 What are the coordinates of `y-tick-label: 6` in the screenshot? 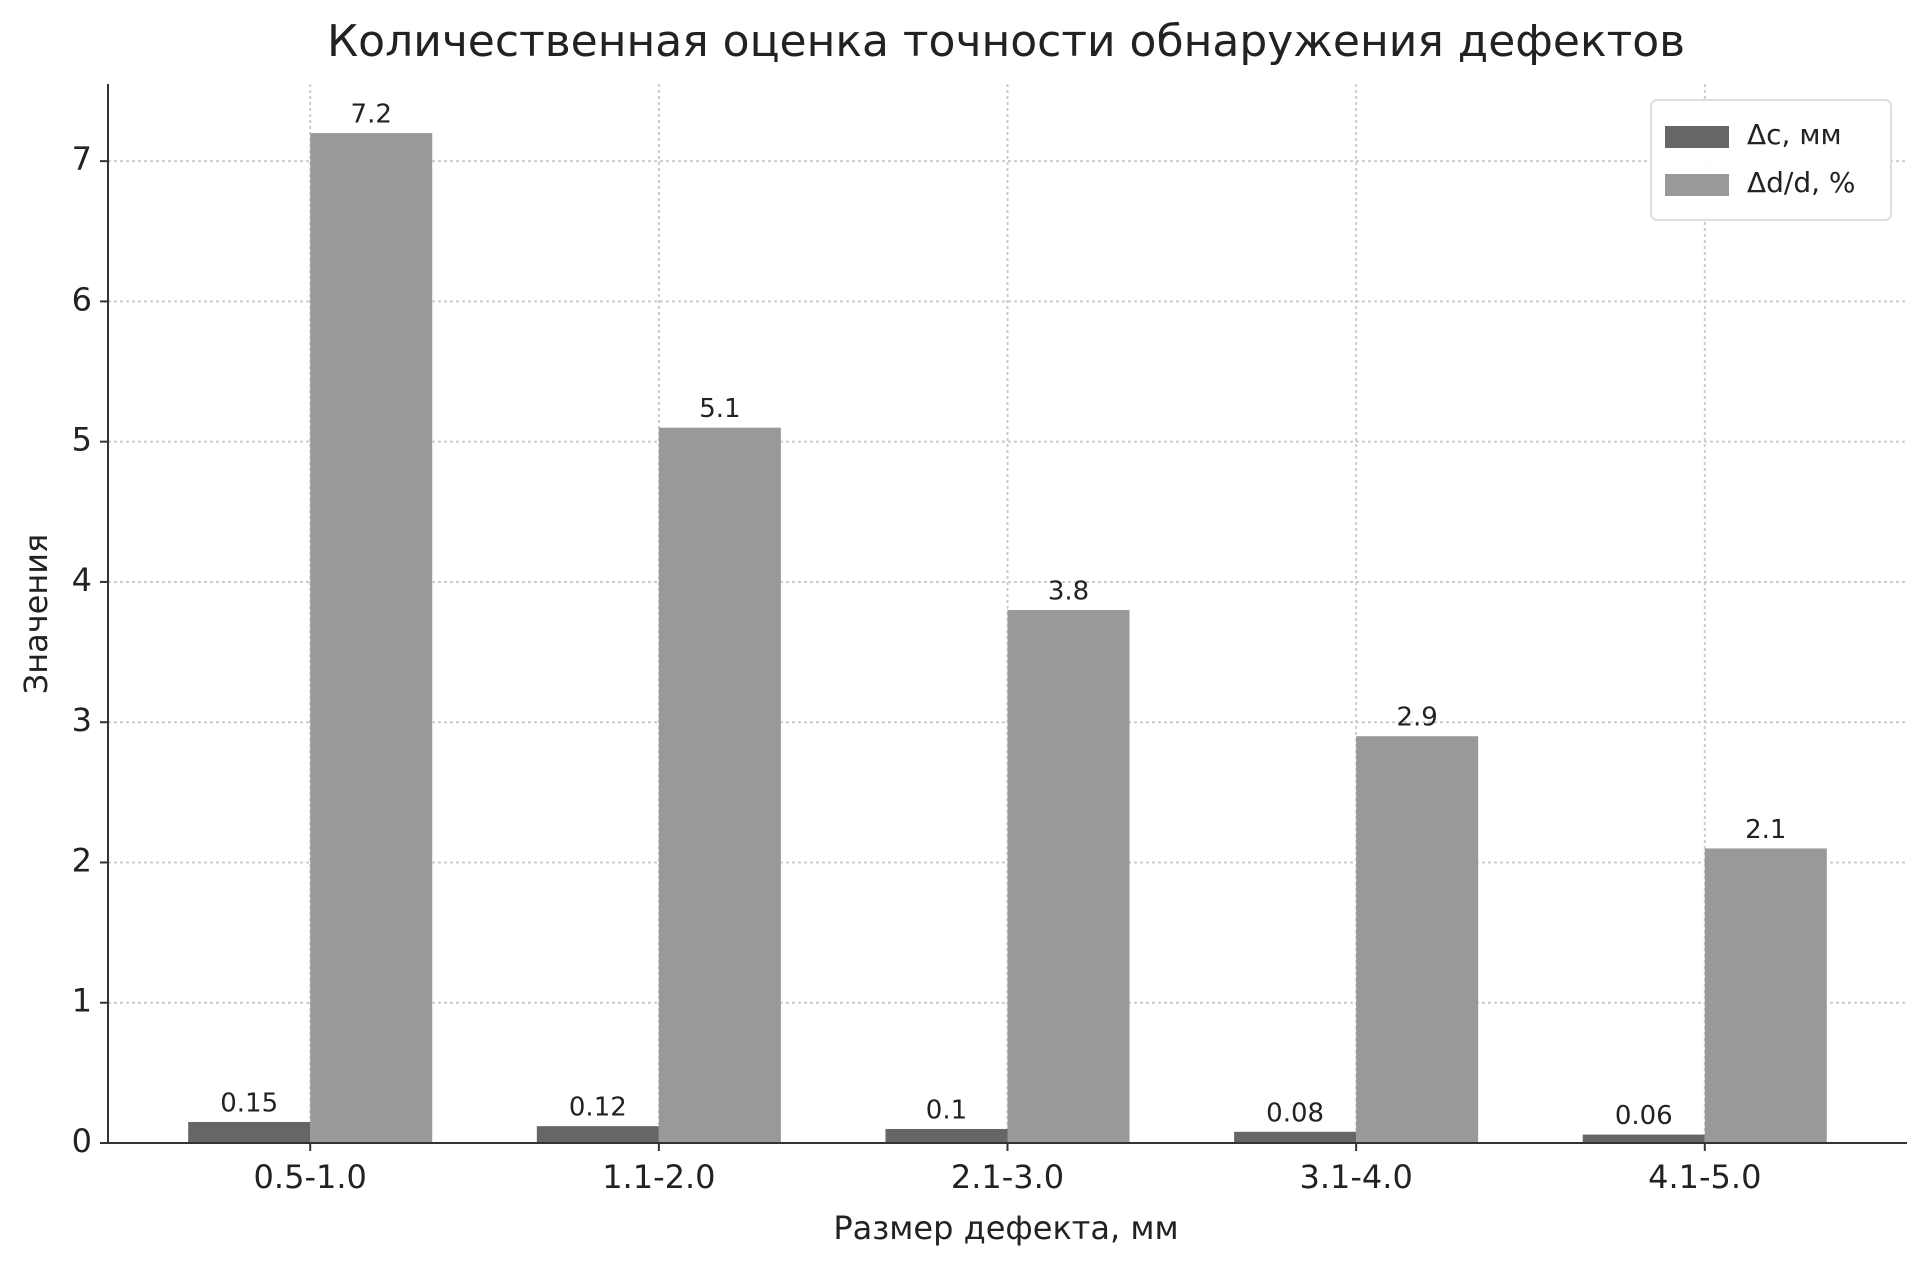 It's located at (82, 299).